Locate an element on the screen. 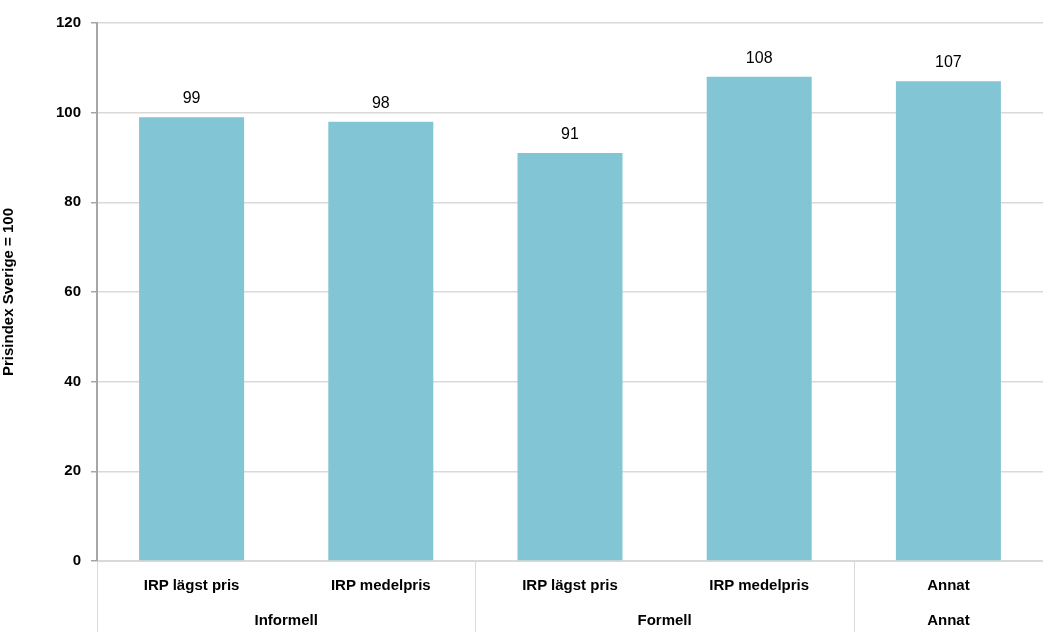 The height and width of the screenshot is (632, 1043). text: Informell is located at coordinates (286, 620).